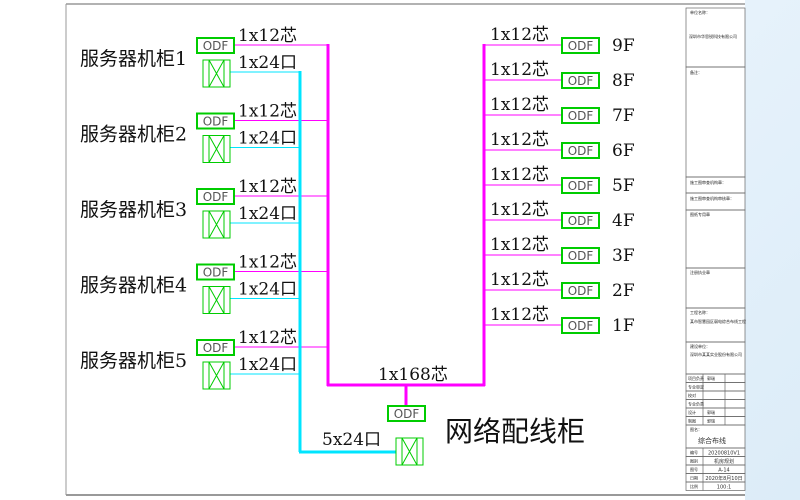  I want to click on rack-label: 服务器机柜3, so click(133, 210).